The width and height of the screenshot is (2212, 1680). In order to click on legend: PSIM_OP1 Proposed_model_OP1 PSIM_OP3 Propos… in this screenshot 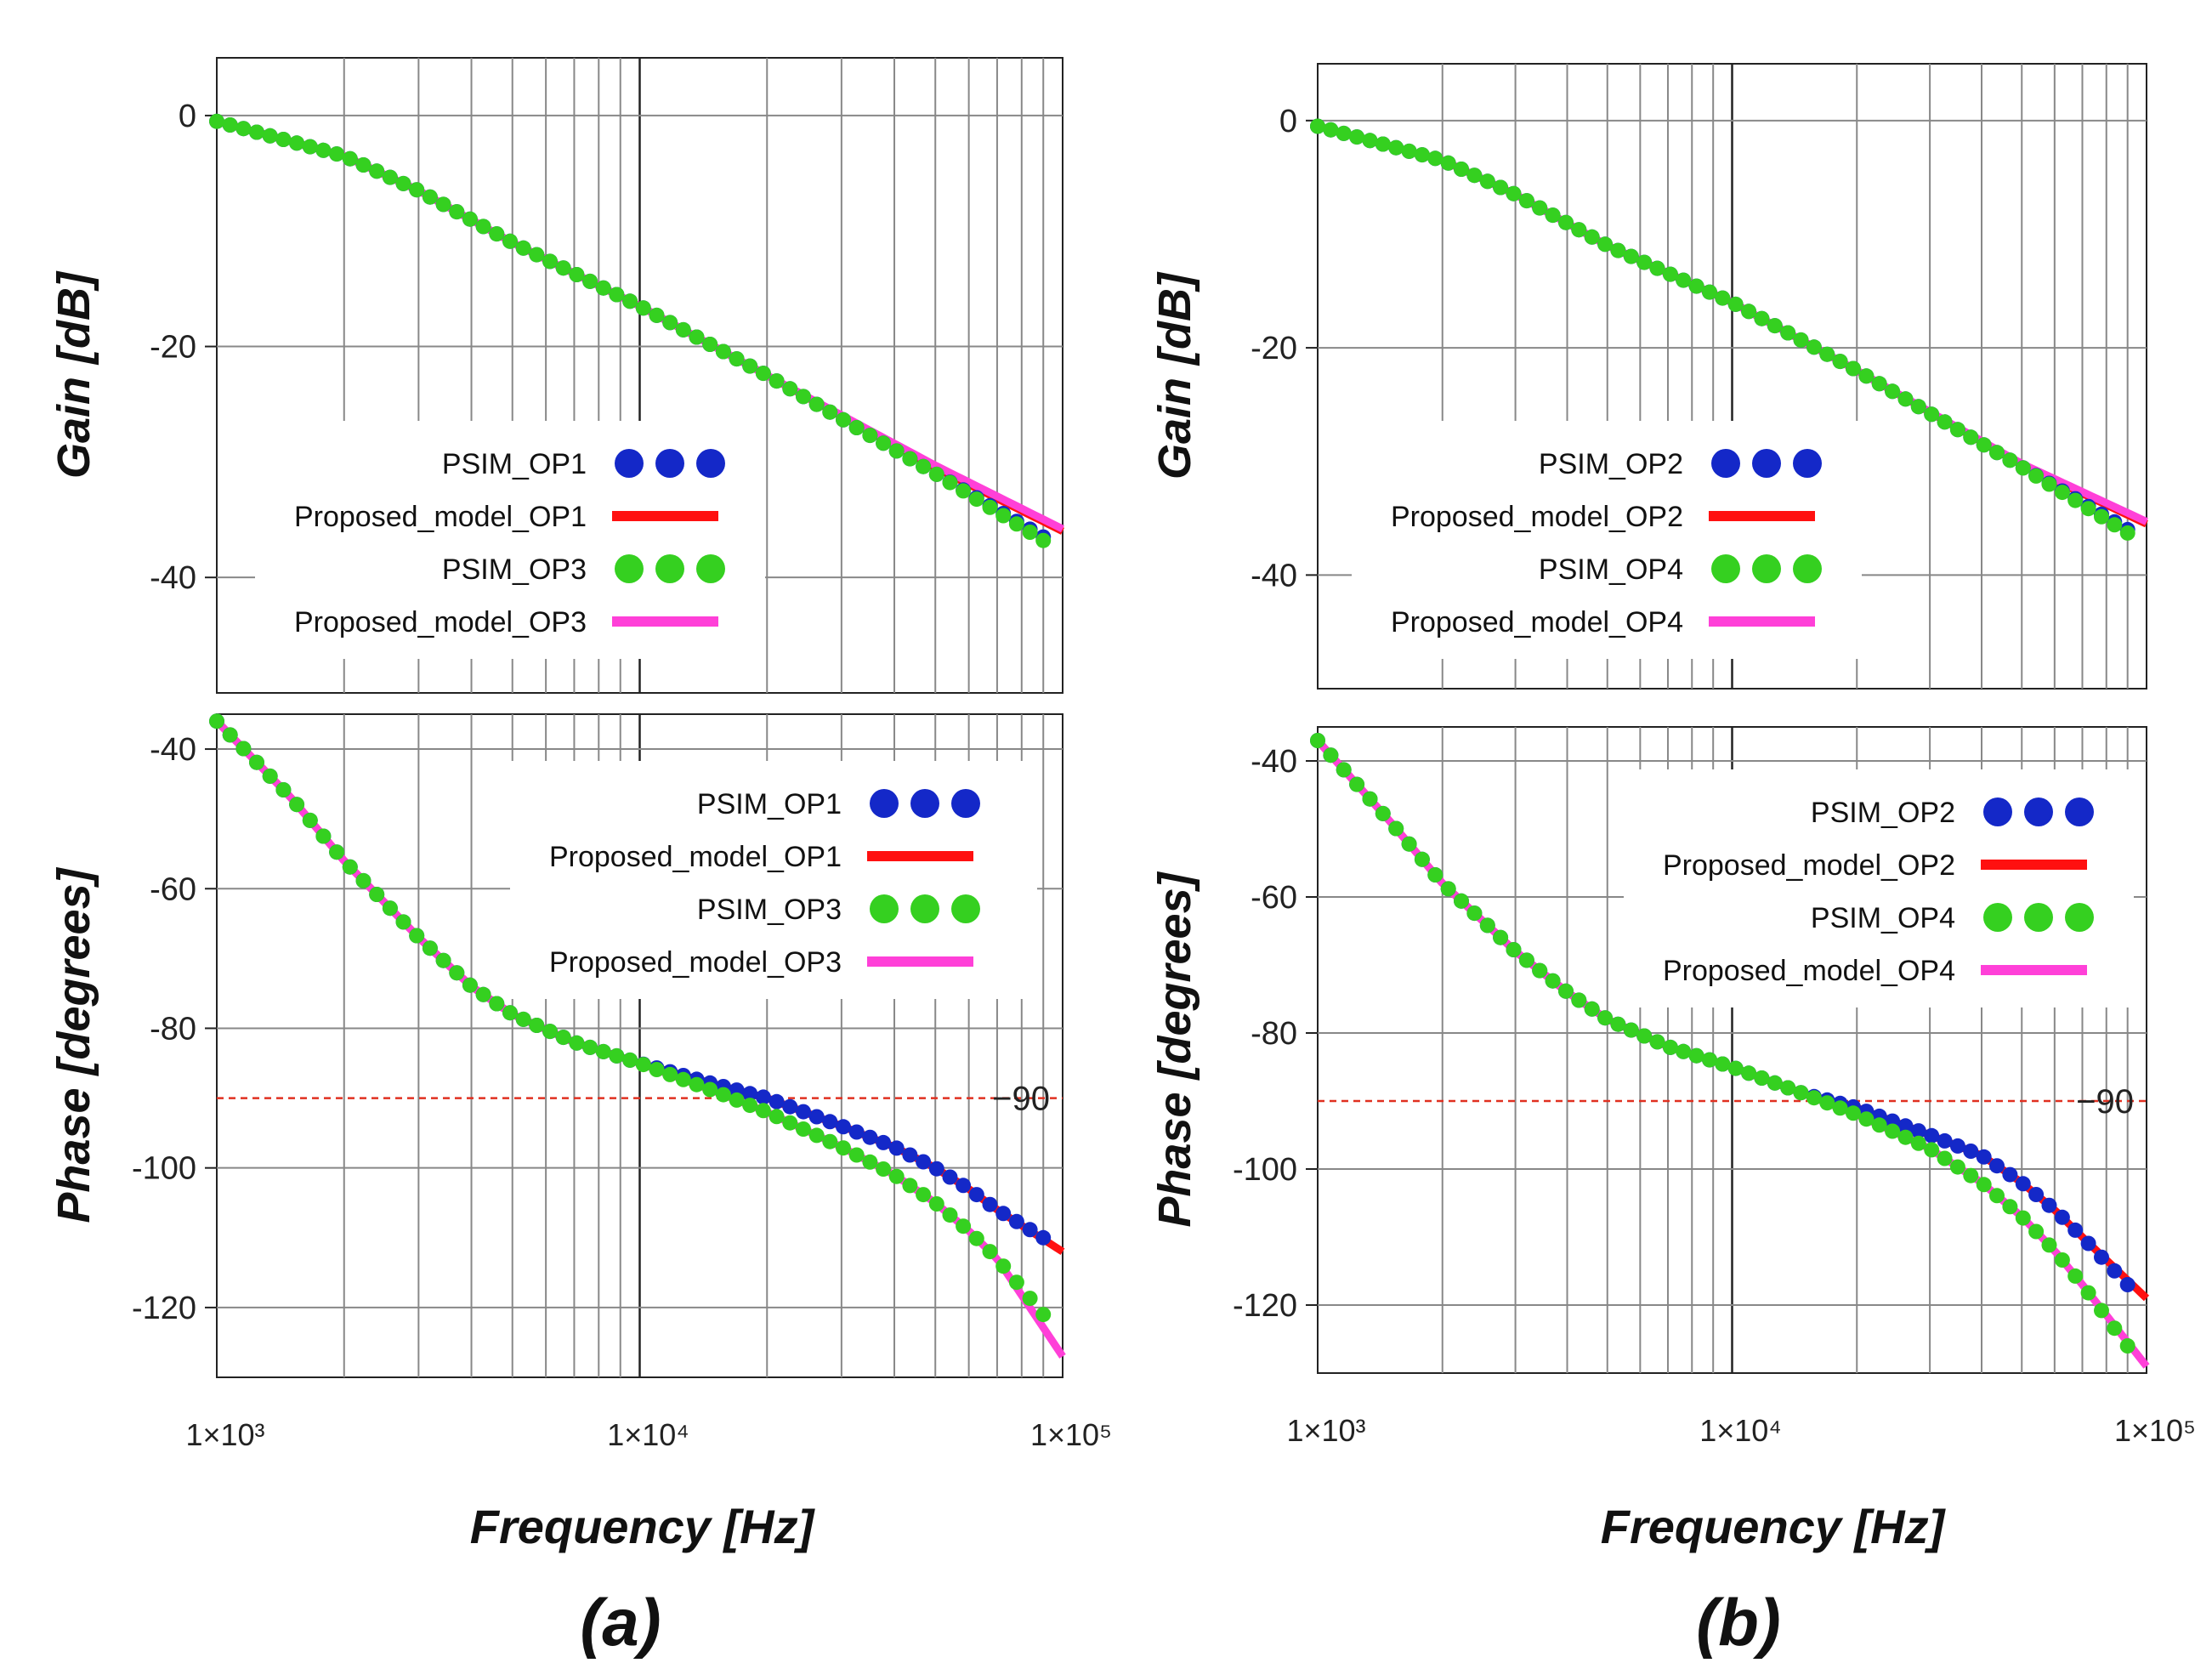, I will do `click(510, 540)`.